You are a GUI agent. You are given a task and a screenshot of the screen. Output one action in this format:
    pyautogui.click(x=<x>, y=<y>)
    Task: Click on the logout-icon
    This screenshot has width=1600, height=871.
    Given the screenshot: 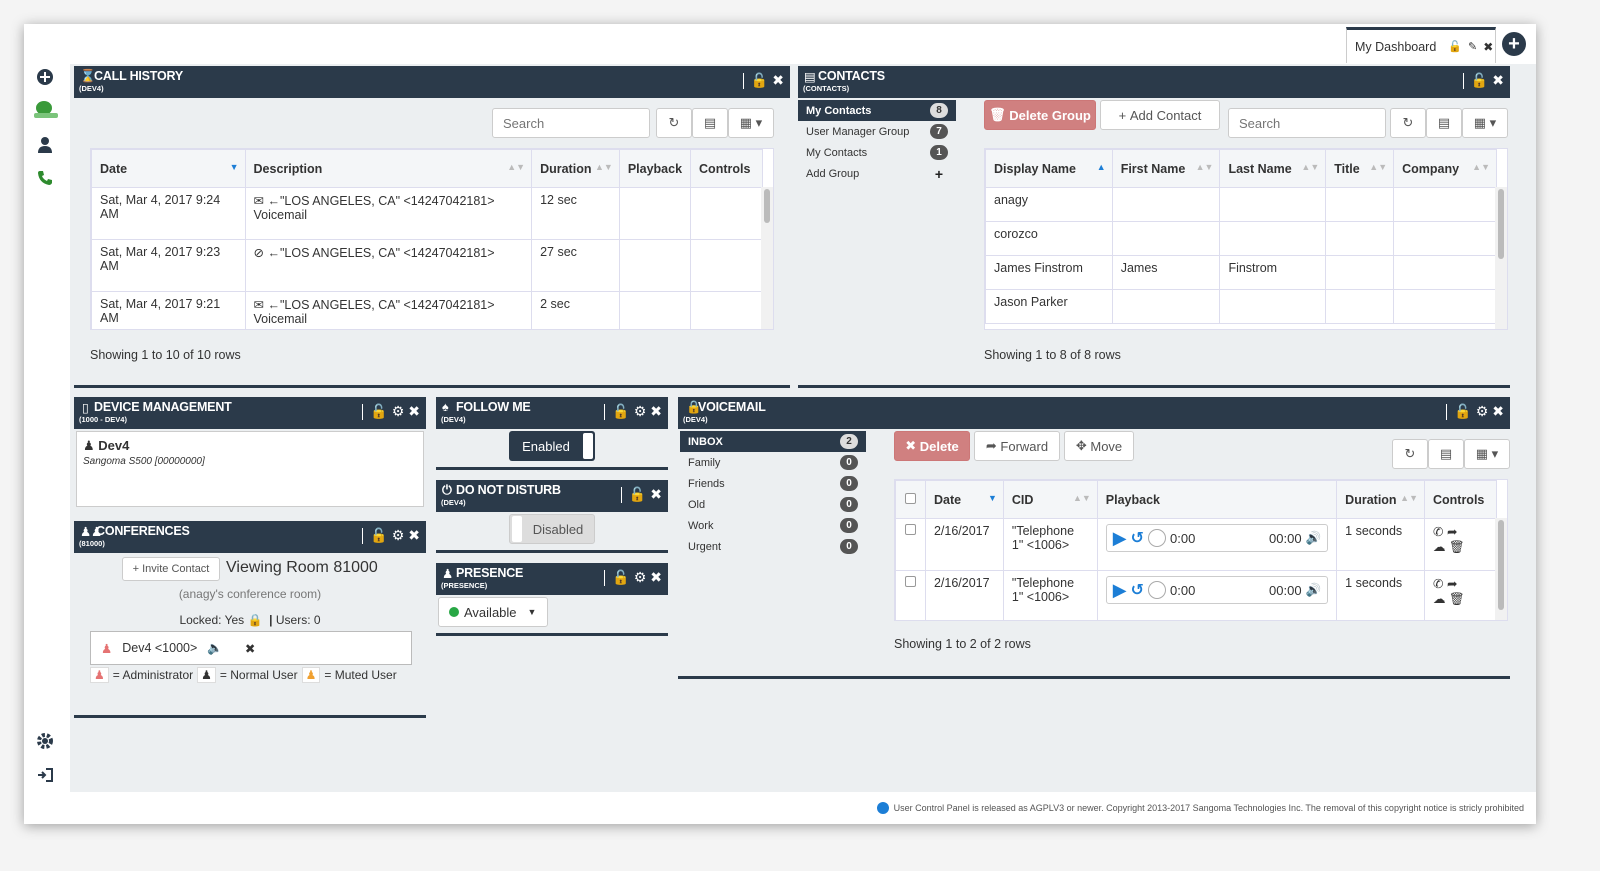 What is the action you would take?
    pyautogui.click(x=45, y=775)
    